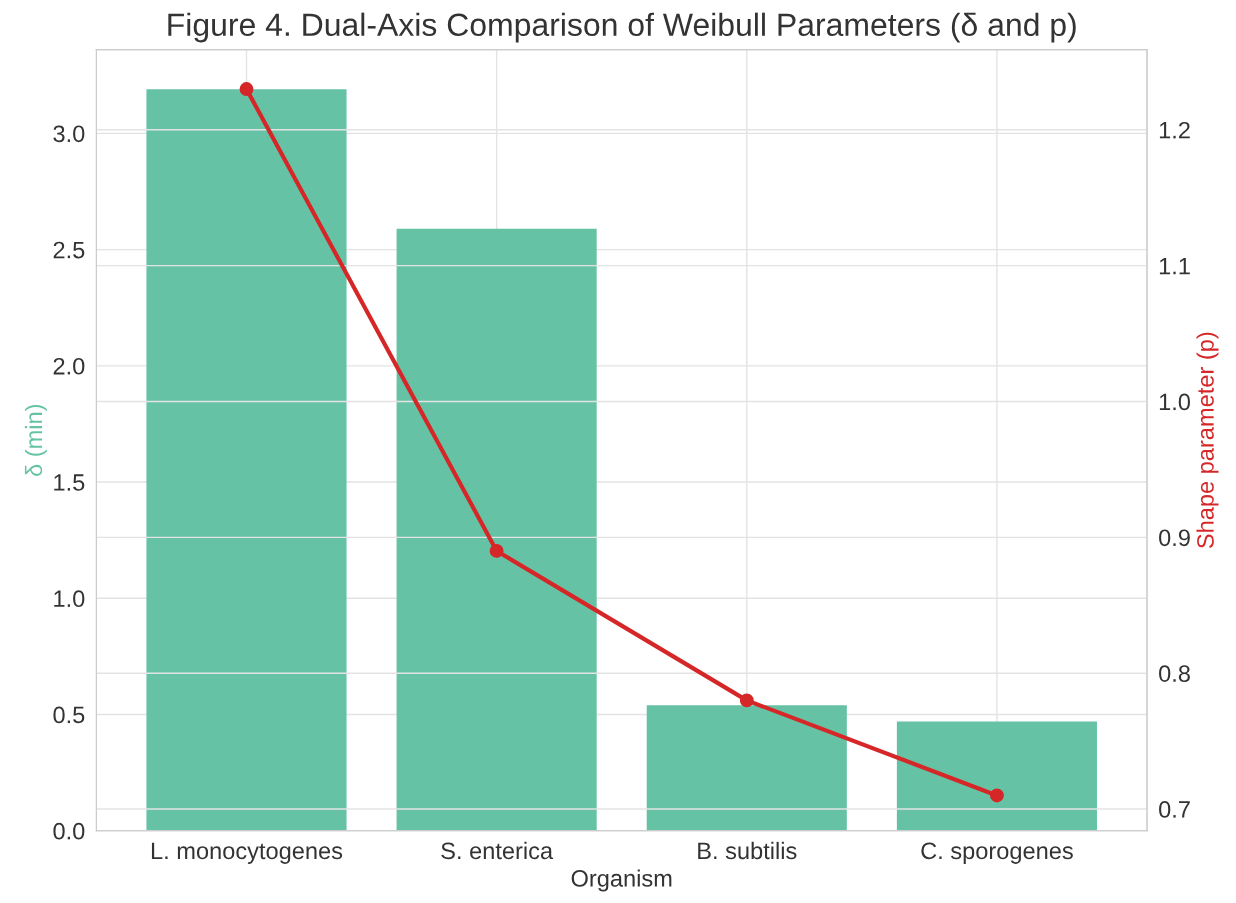  Describe the element at coordinates (997, 853) in the screenshot. I see `x-tick-label: C. sporogenes` at that location.